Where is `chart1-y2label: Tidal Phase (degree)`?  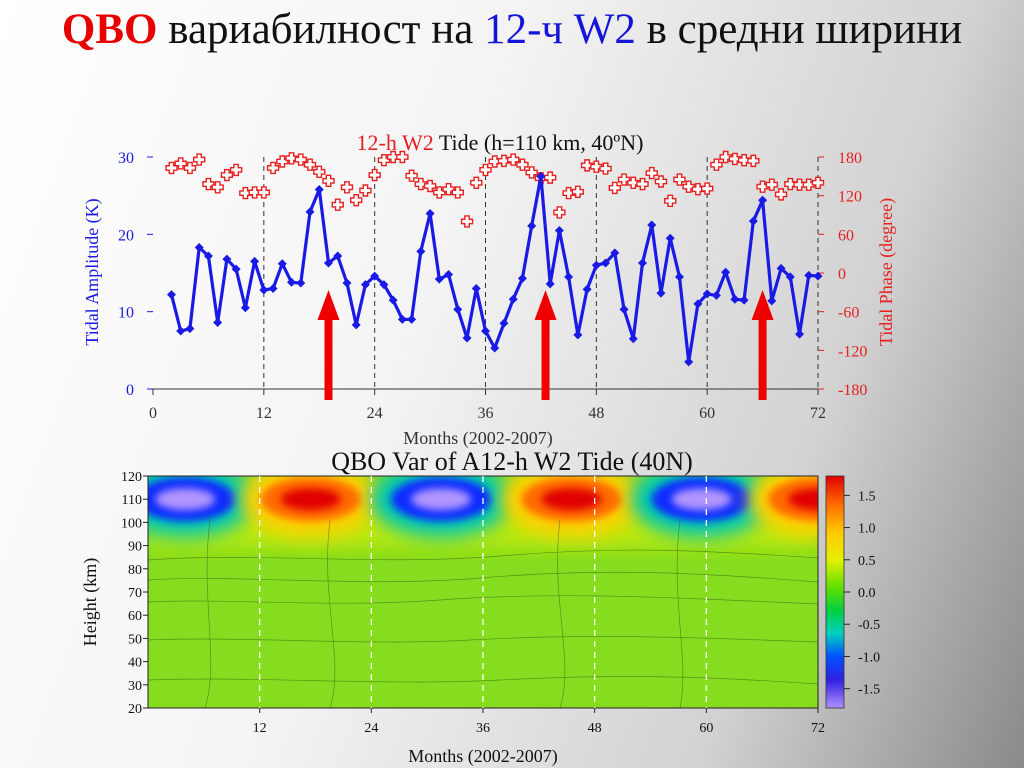
chart1-y2label: Tidal Phase (degree) is located at coordinates (886, 272).